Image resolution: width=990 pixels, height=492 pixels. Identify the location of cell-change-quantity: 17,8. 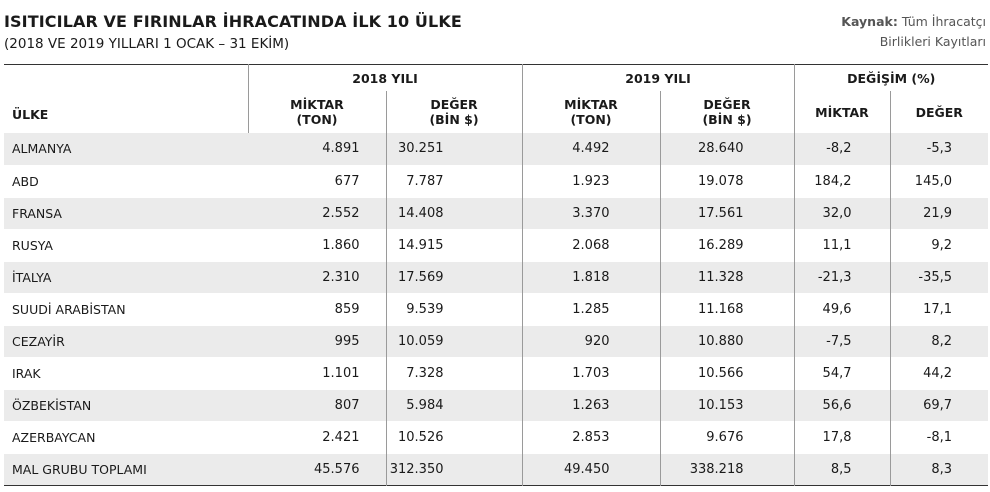
(841, 437).